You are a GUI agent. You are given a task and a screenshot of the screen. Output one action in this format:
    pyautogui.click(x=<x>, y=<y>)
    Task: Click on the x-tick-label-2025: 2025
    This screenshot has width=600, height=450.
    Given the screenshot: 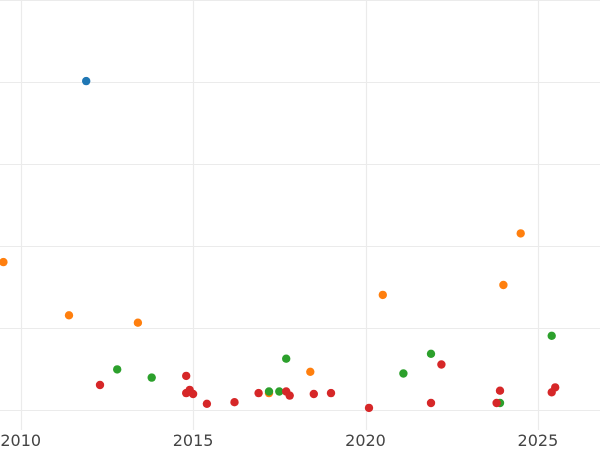 What is the action you would take?
    pyautogui.click(x=538, y=440)
    